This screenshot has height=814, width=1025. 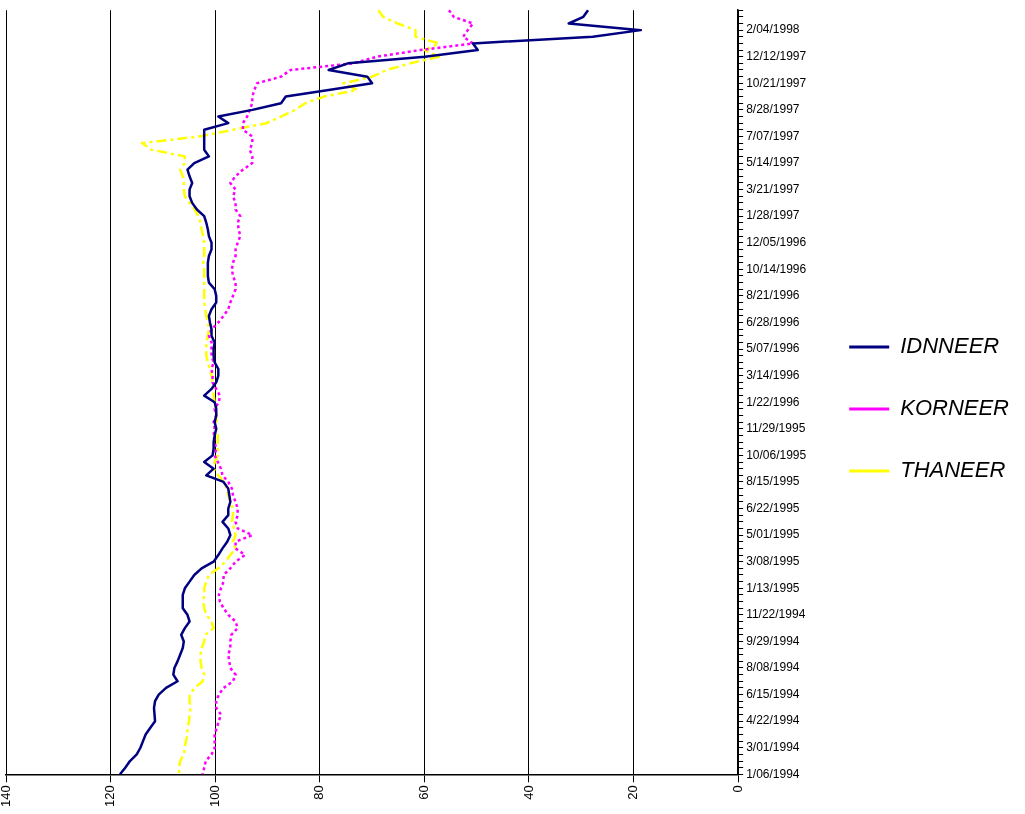 What do you see at coordinates (773, 720) in the screenshot?
I see `y-tick-label: 4/22/1994` at bounding box center [773, 720].